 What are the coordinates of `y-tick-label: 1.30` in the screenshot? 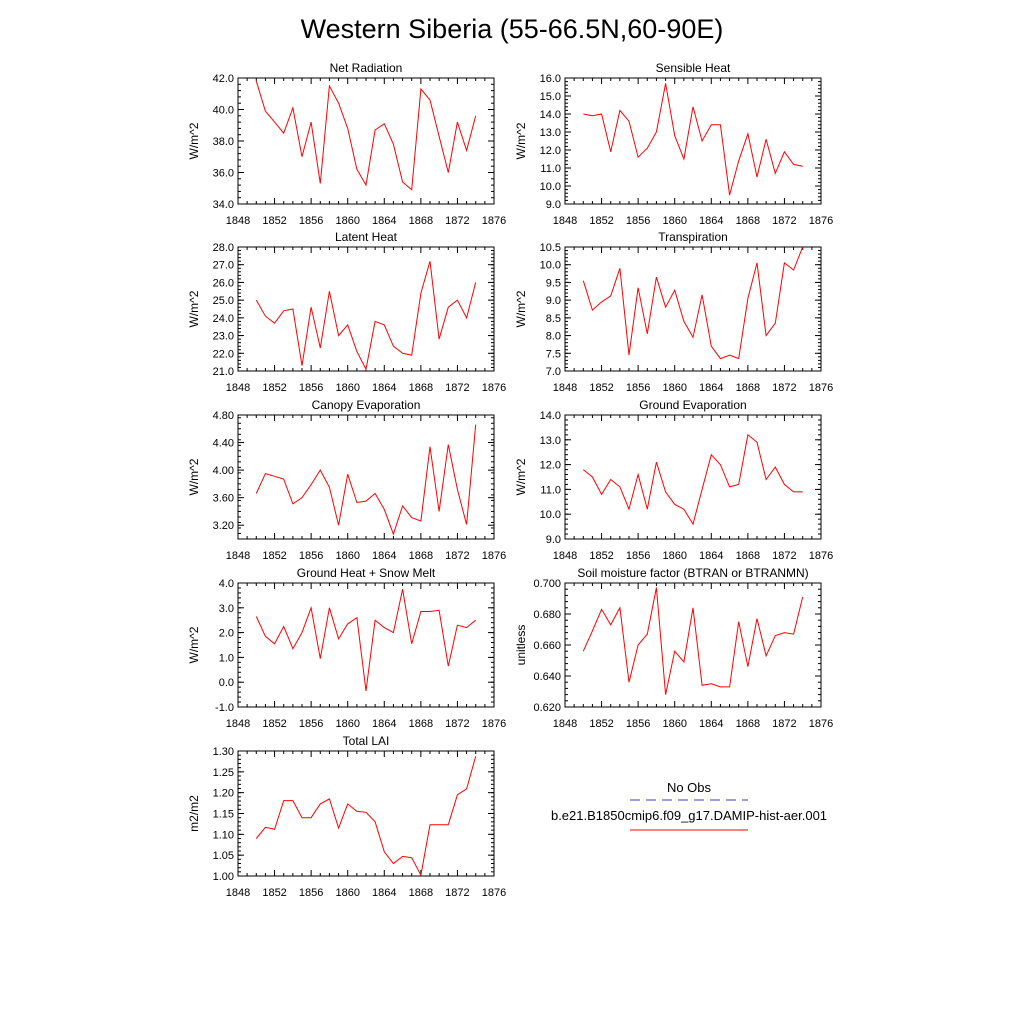 It's located at (223, 752).